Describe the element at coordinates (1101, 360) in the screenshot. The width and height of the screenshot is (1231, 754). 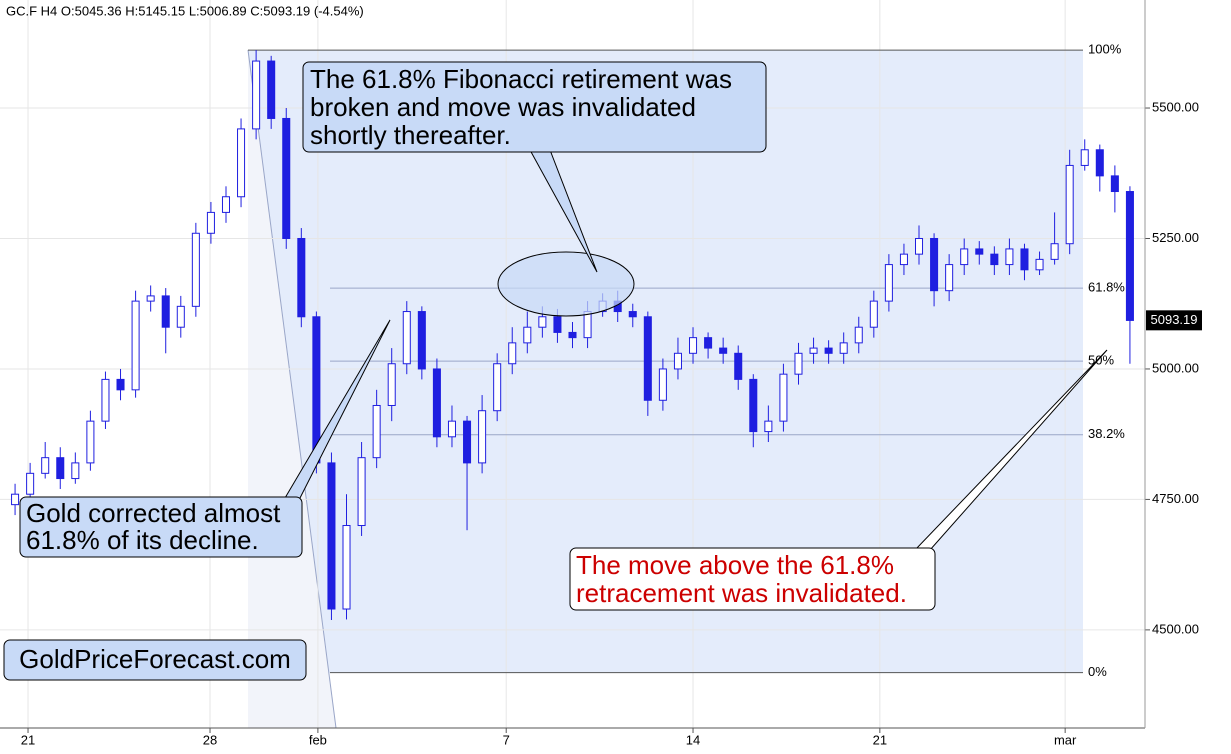
I see `fib-label: 50%` at that location.